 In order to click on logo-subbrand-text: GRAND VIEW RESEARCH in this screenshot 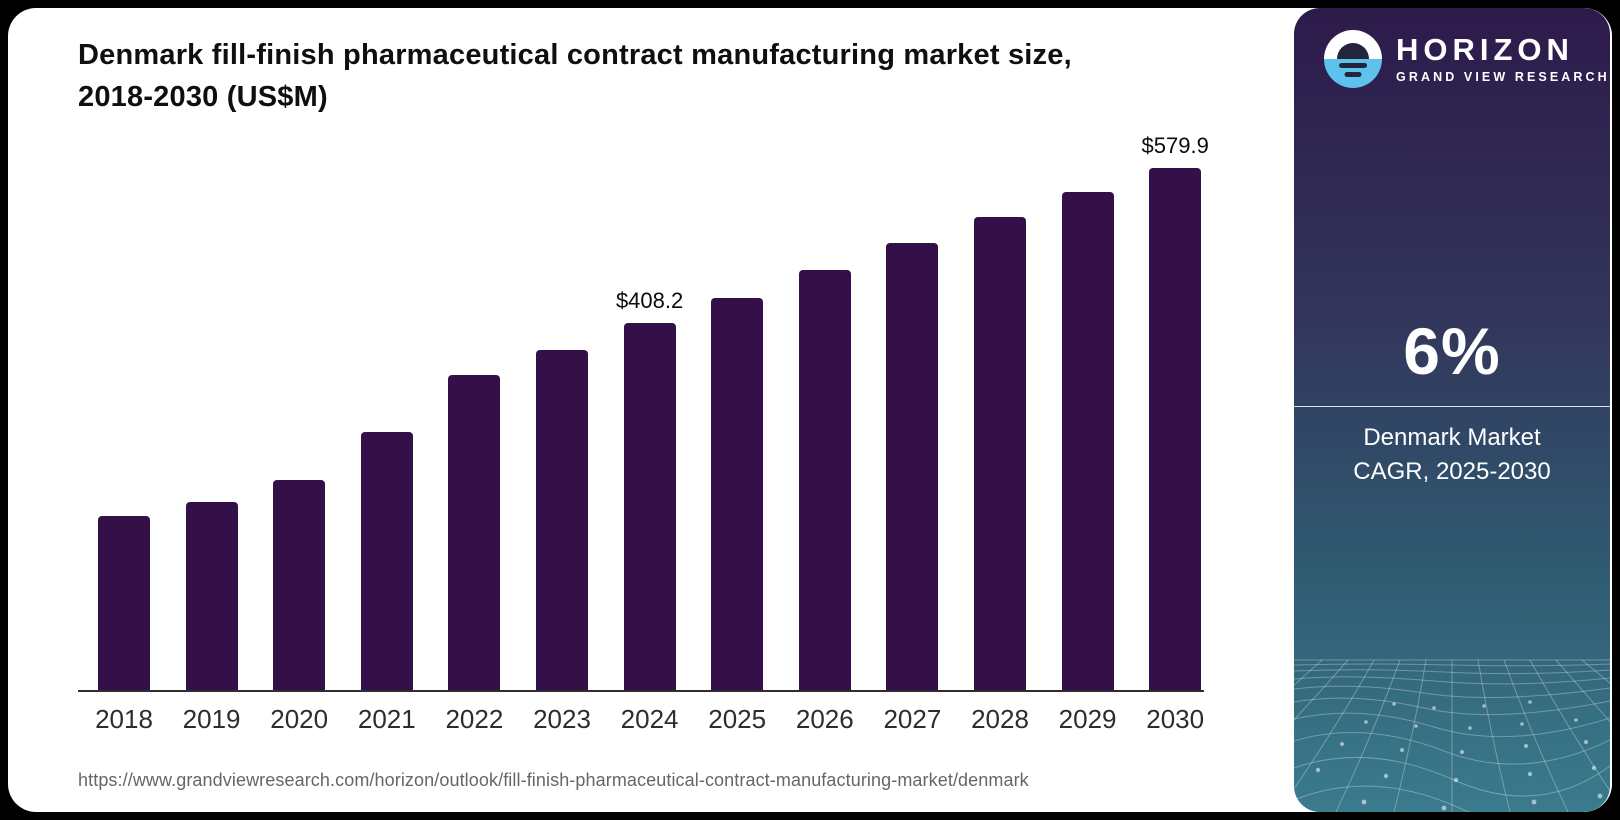, I will do `click(1503, 77)`.